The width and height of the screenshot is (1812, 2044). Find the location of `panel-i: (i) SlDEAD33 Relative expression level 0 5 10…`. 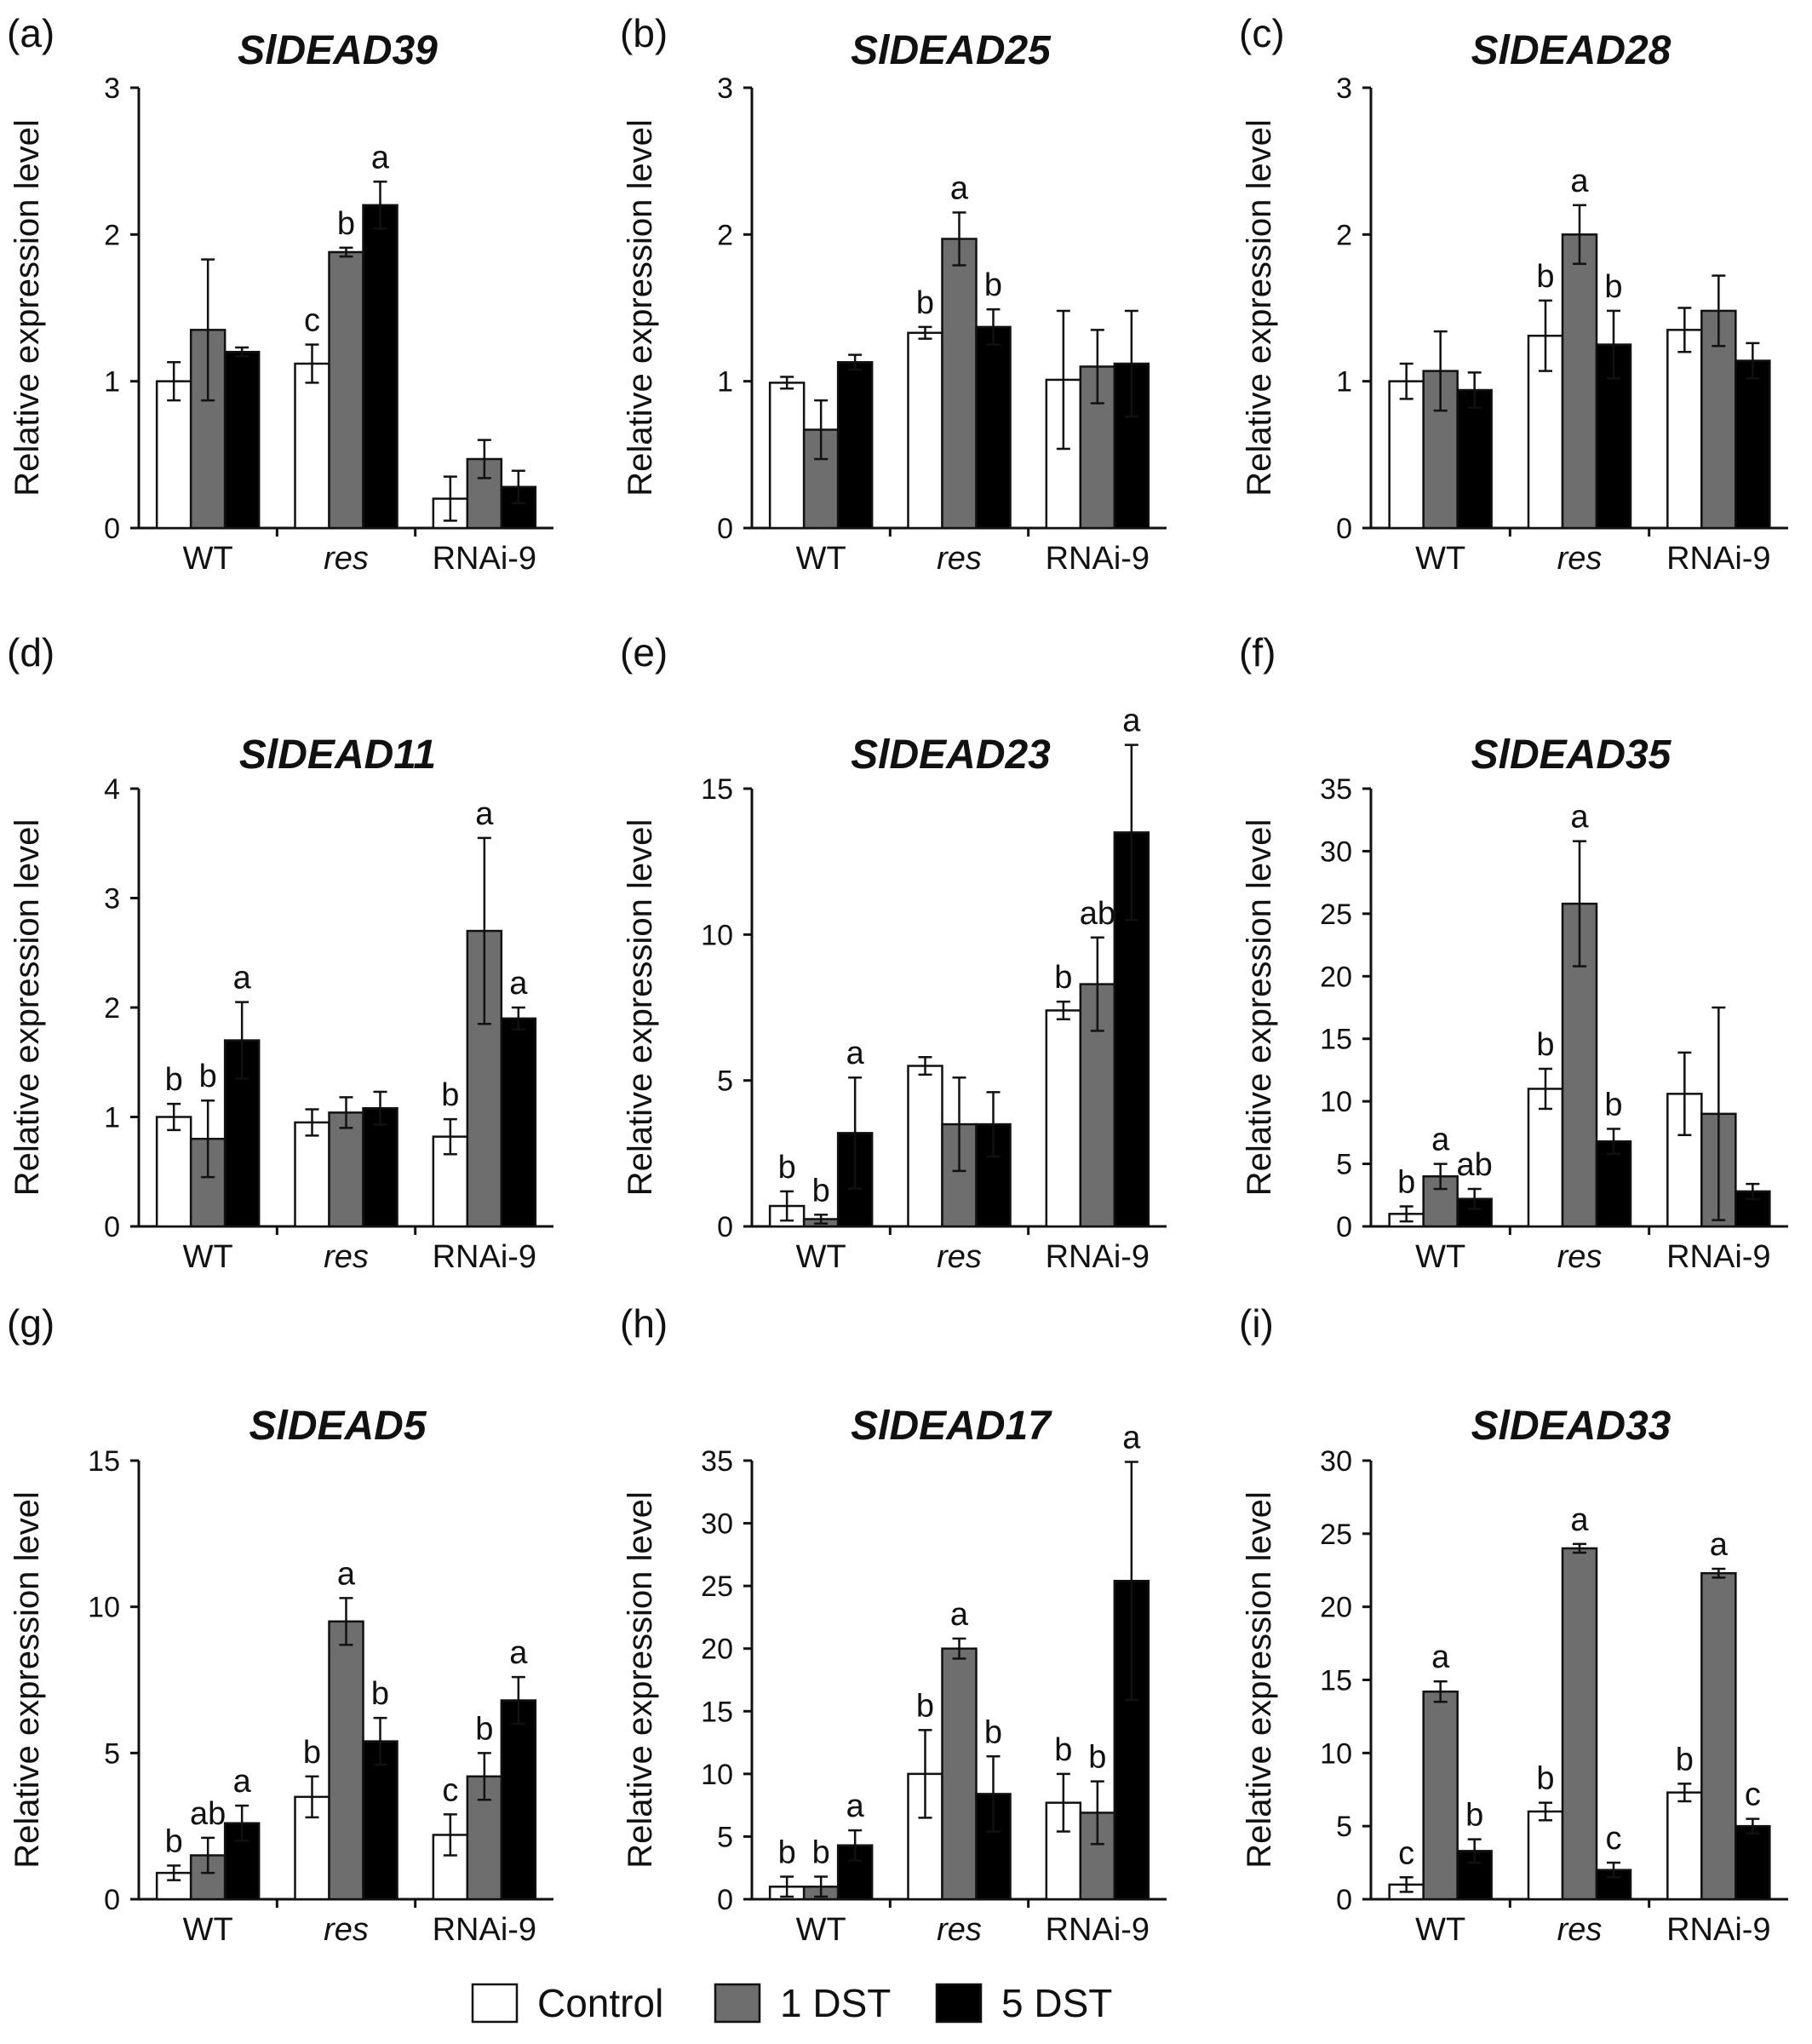

panel-i: (i) SlDEAD33 Relative expression level 0 5 10… is located at coordinates (1513, 1624).